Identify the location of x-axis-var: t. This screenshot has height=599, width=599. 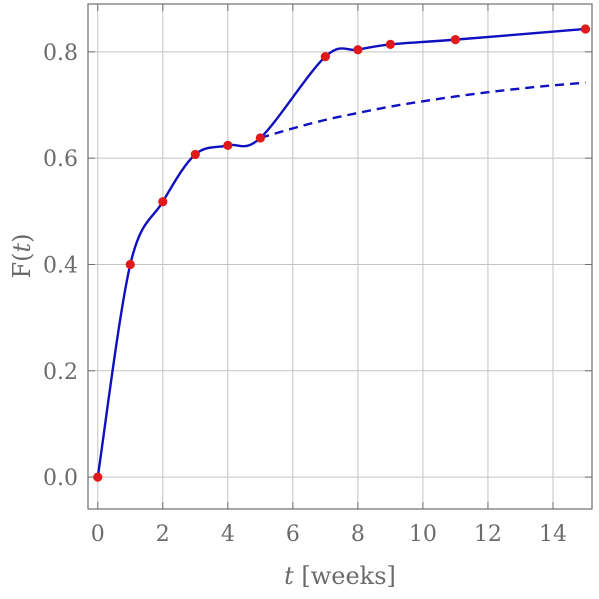
(289, 576).